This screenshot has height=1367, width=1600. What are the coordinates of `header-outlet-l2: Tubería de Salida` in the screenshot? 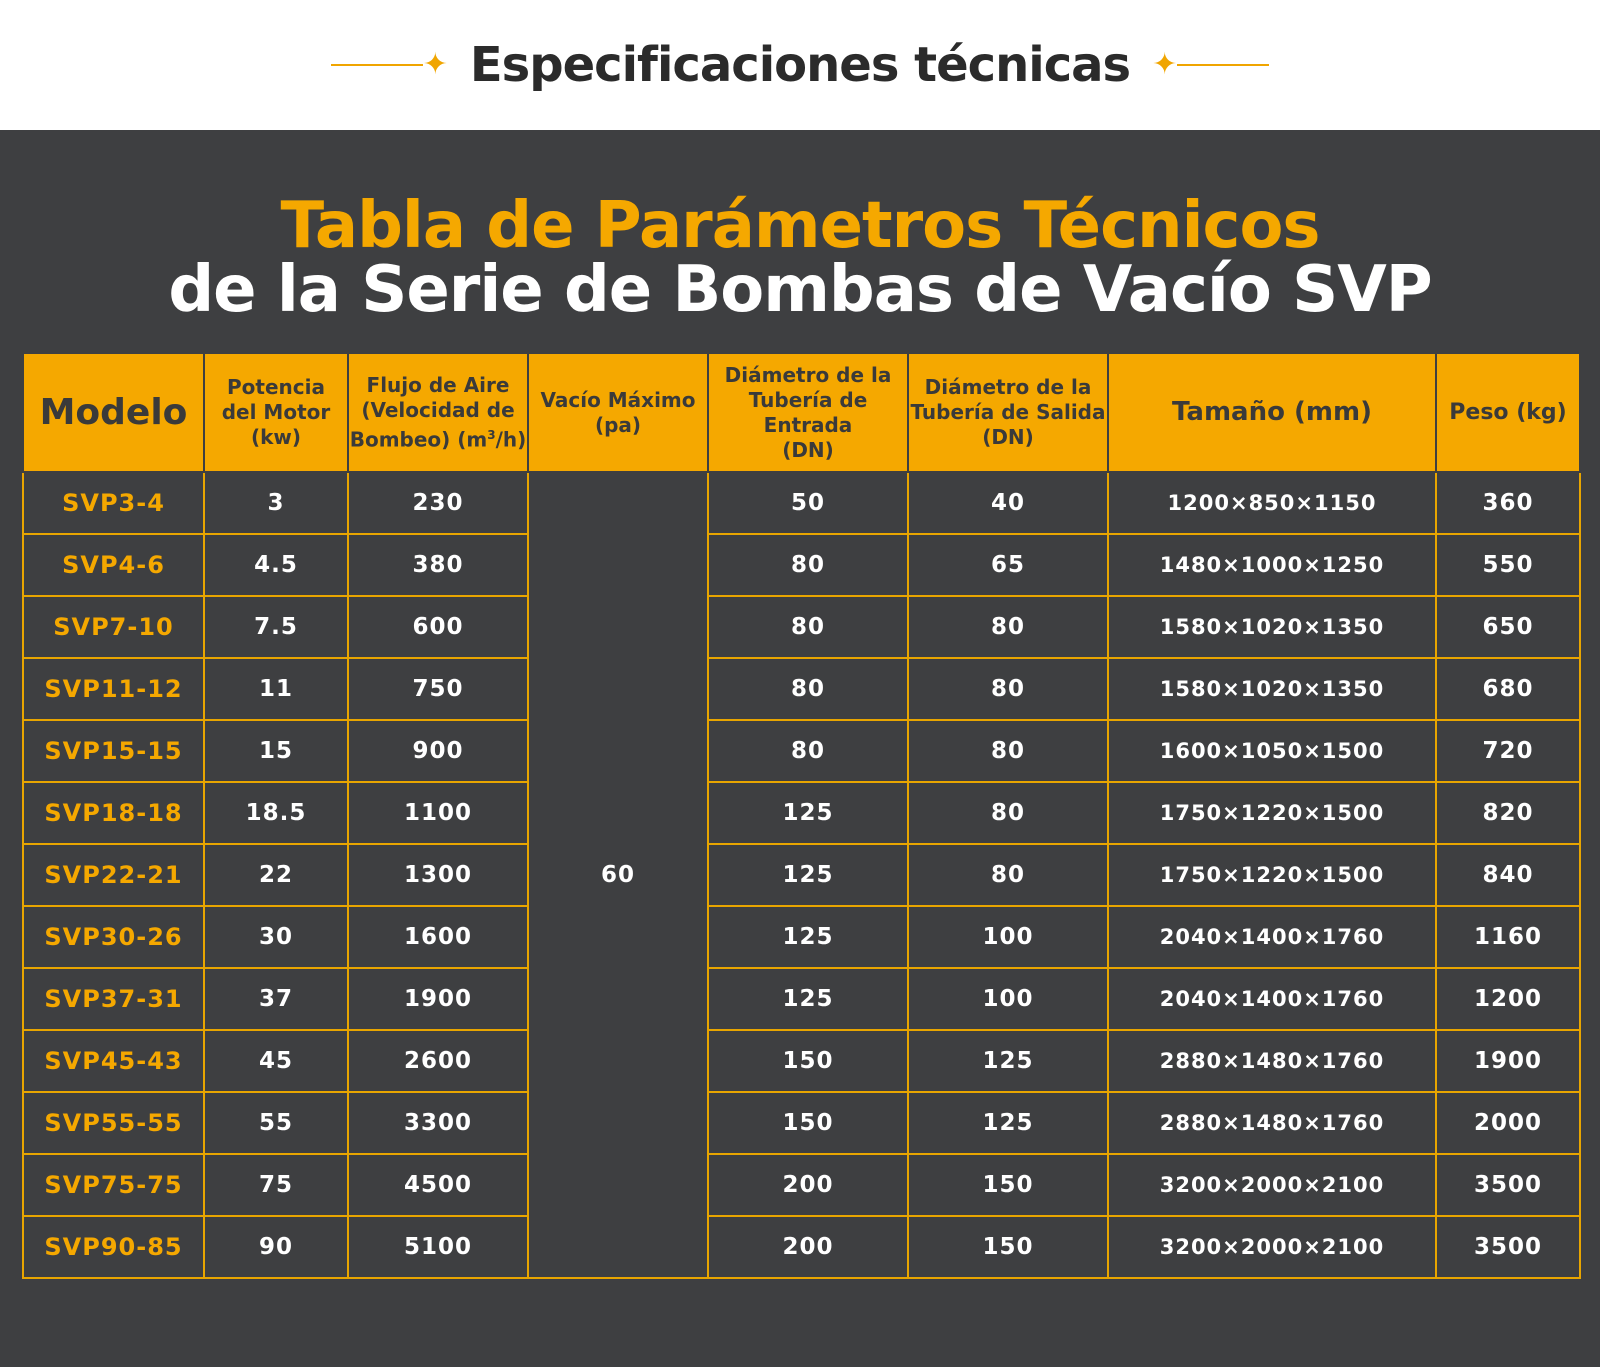 It's located at (1008, 412).